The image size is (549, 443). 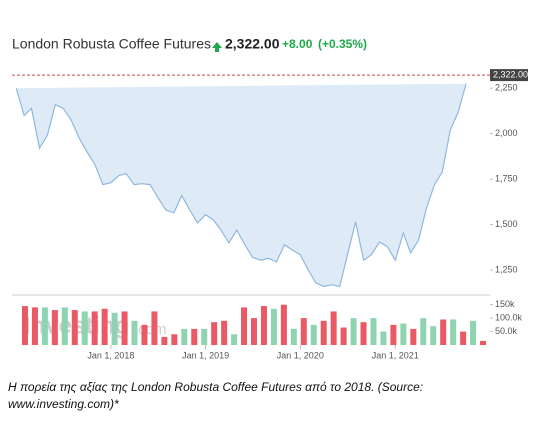 I want to click on change: +8.00, so click(x=297, y=44).